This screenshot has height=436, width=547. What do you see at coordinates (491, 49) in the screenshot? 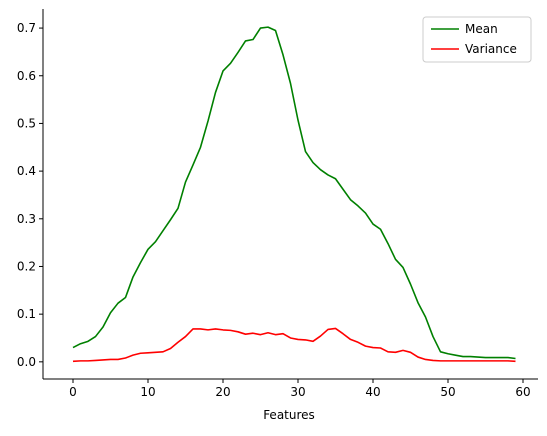
I see `legend-label-variance: Variance` at bounding box center [491, 49].